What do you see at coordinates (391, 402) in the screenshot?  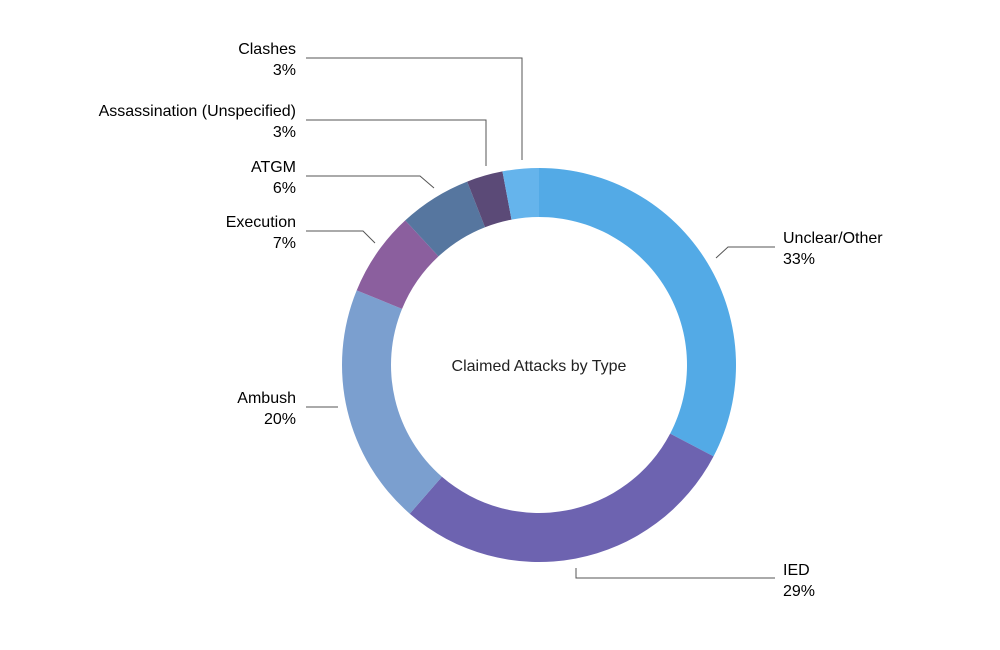 I see `slice-ambush` at bounding box center [391, 402].